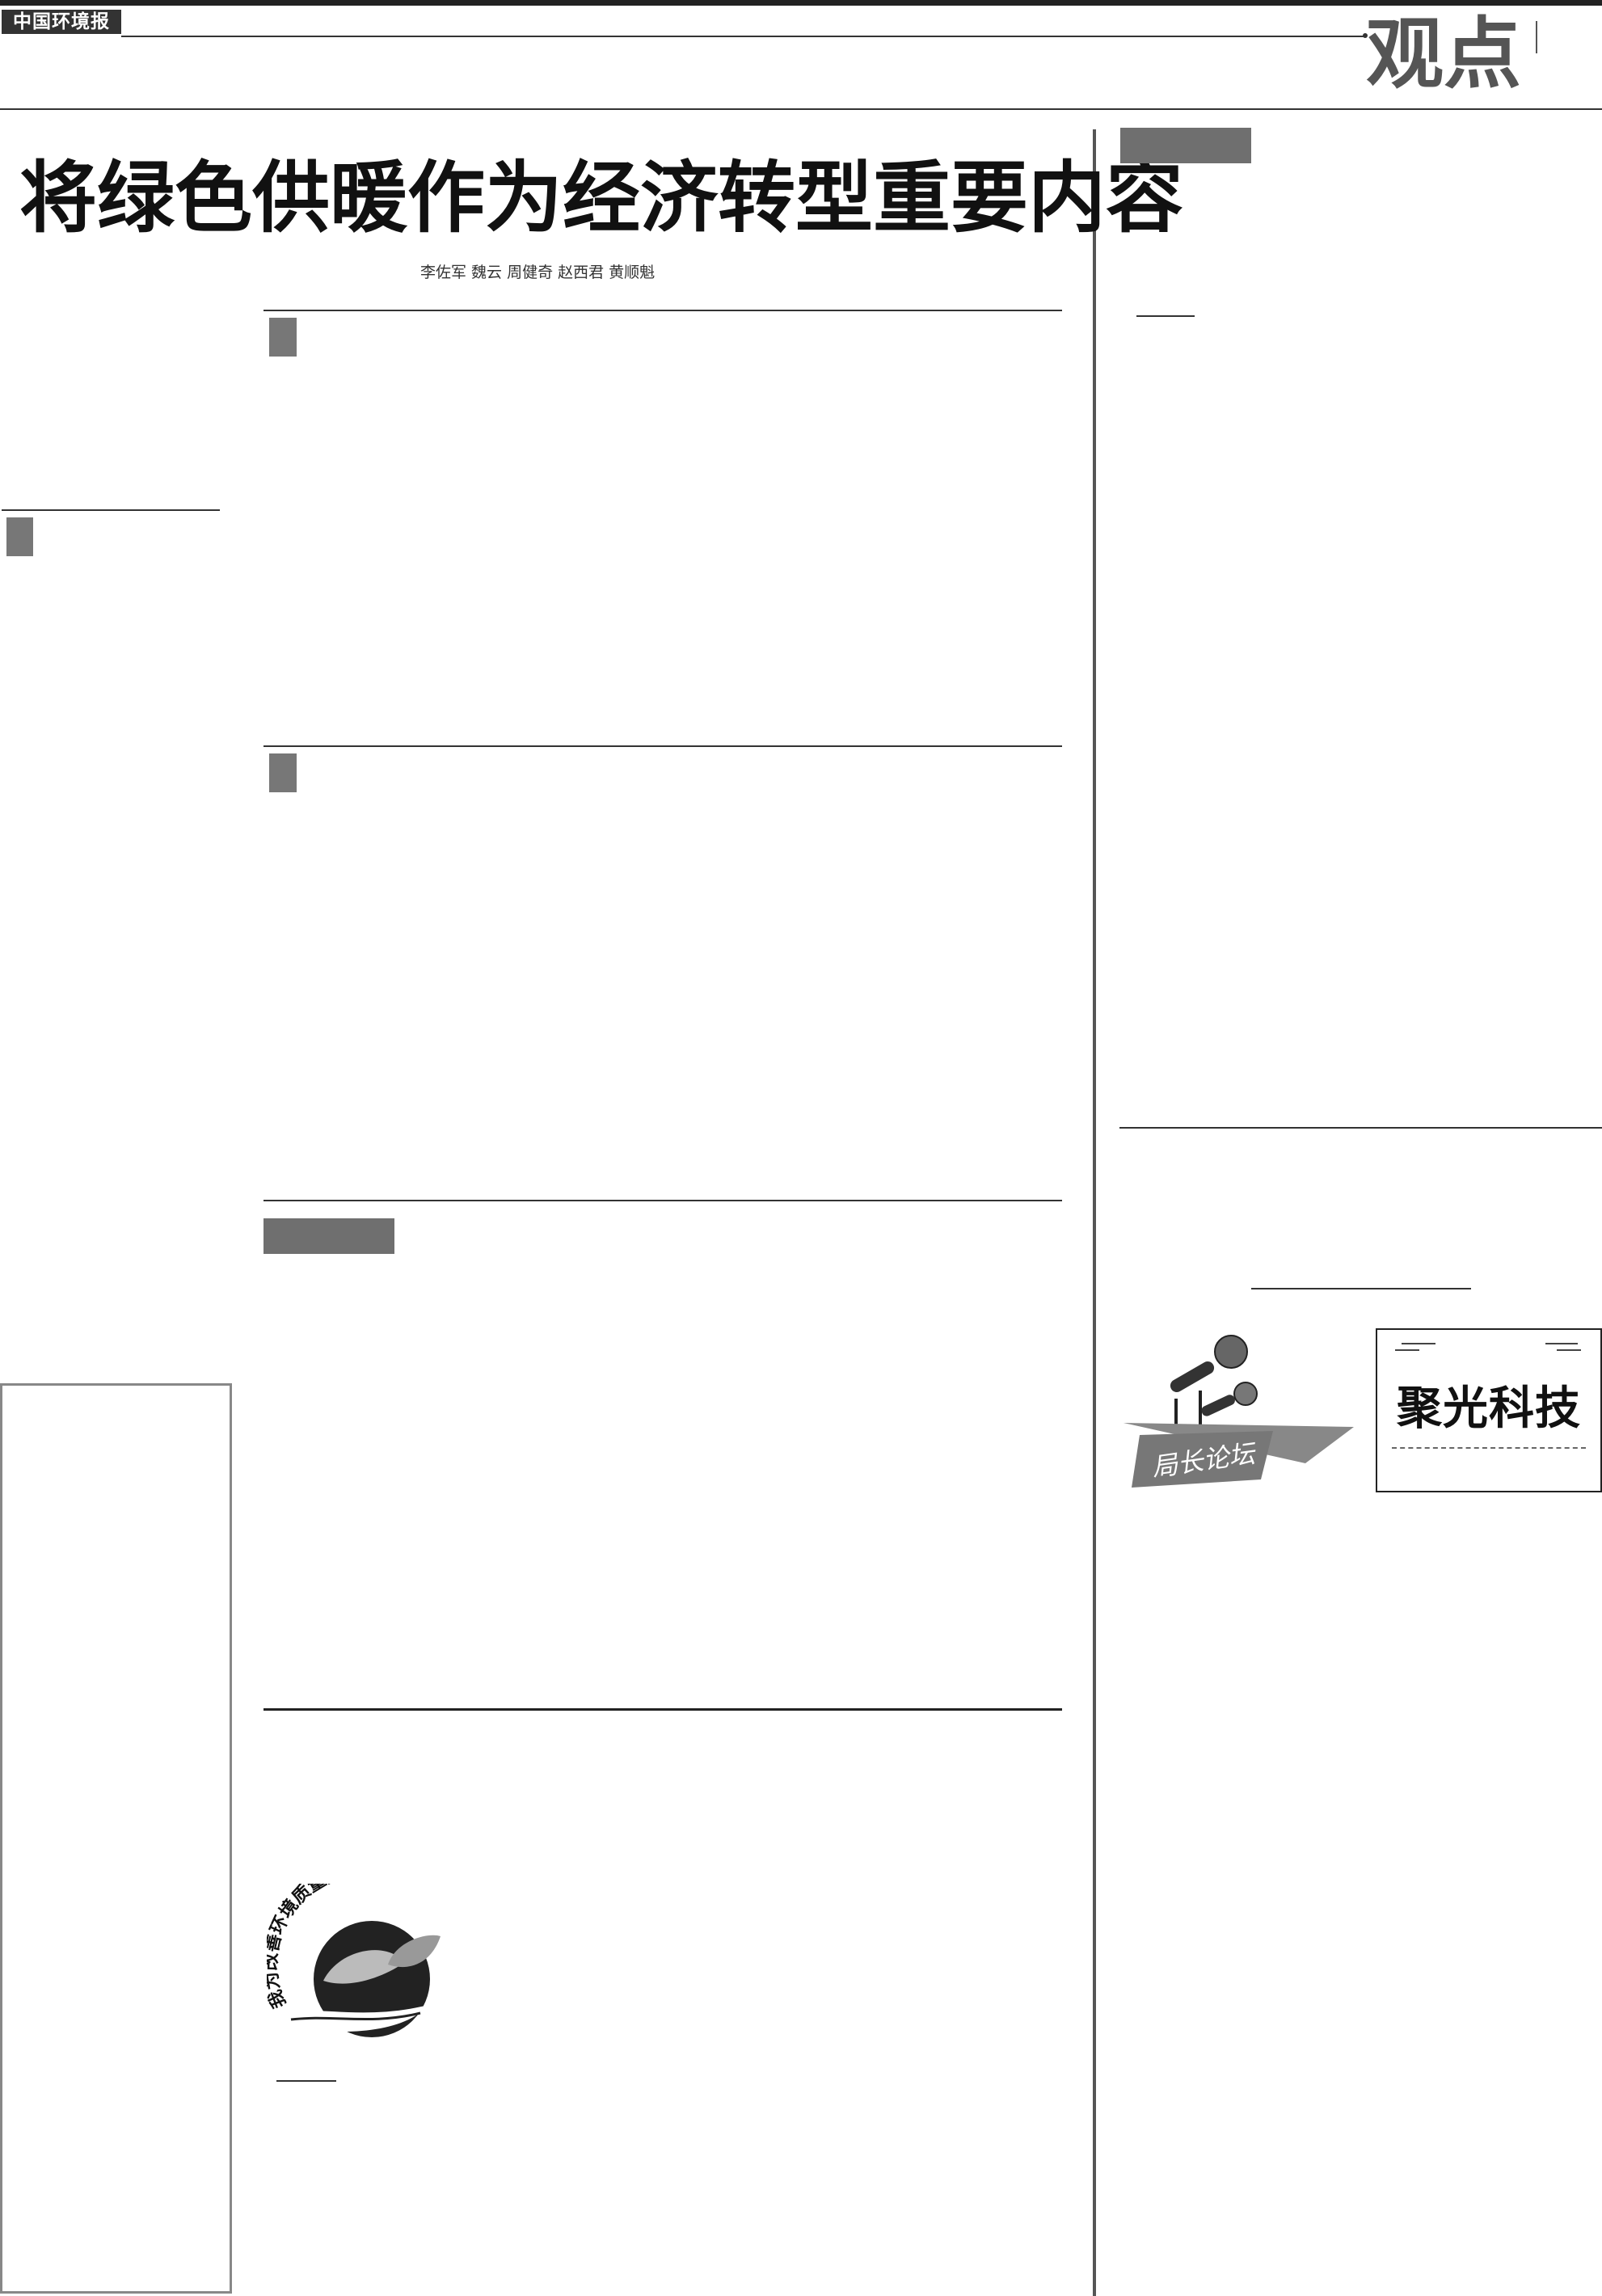 This screenshot has height=2296, width=1602. What do you see at coordinates (363, 1967) in the screenshot?
I see `emblem-leaf-left` at bounding box center [363, 1967].